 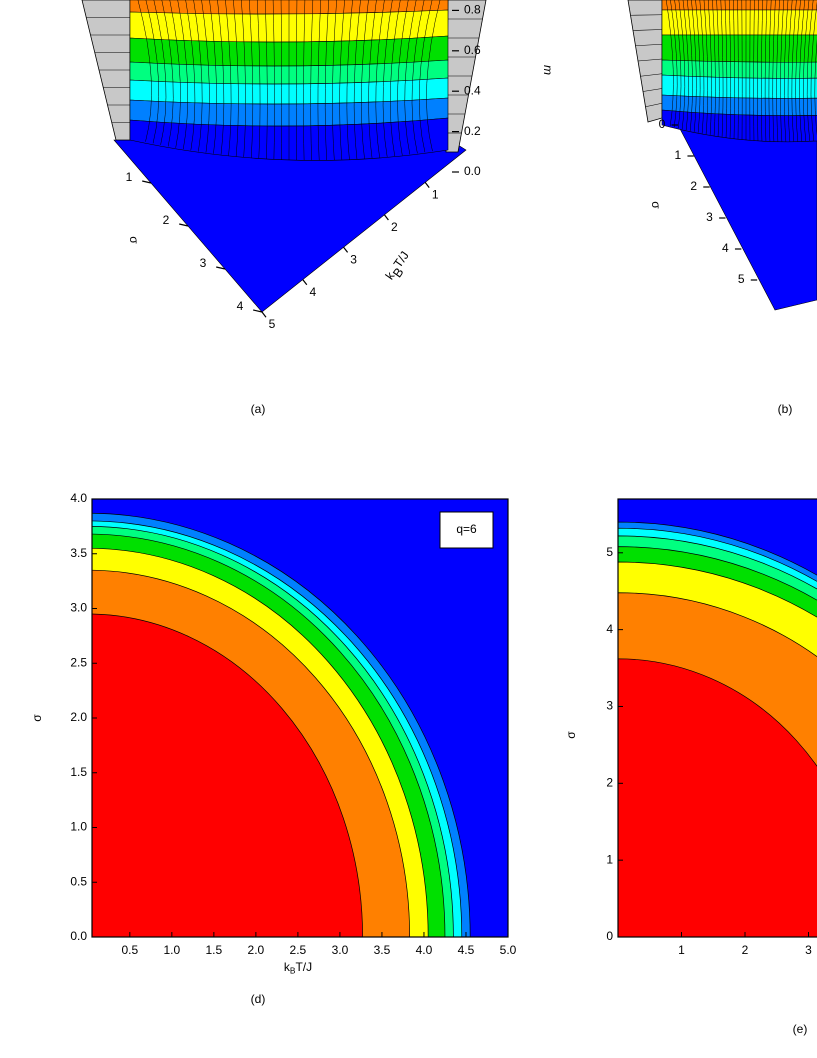 I want to click on y-tick-label: 0.5, so click(x=78, y=881).